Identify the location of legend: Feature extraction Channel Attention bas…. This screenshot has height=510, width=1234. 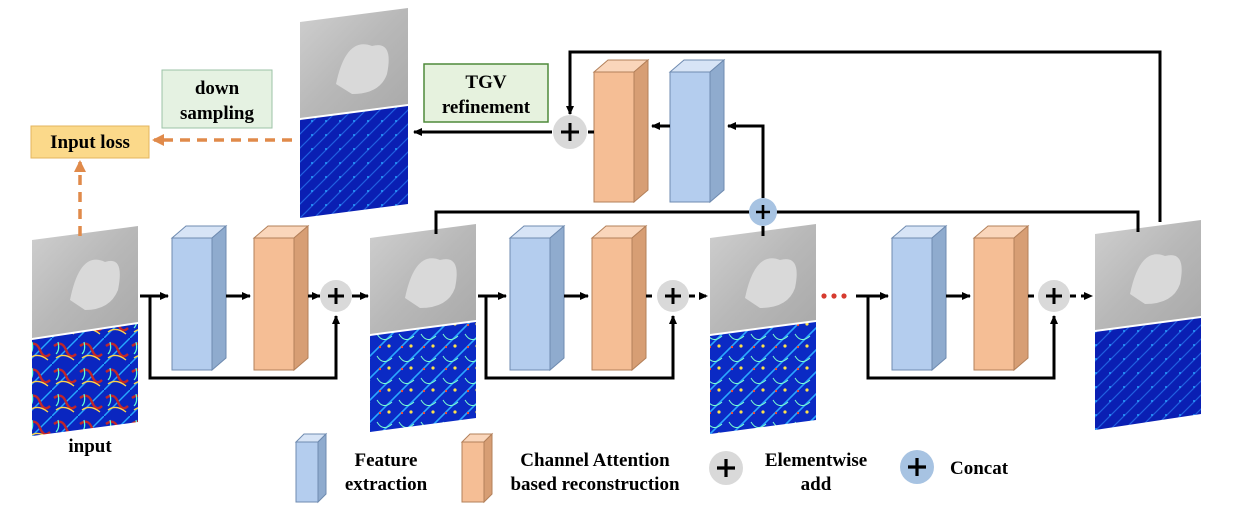
(651, 468).